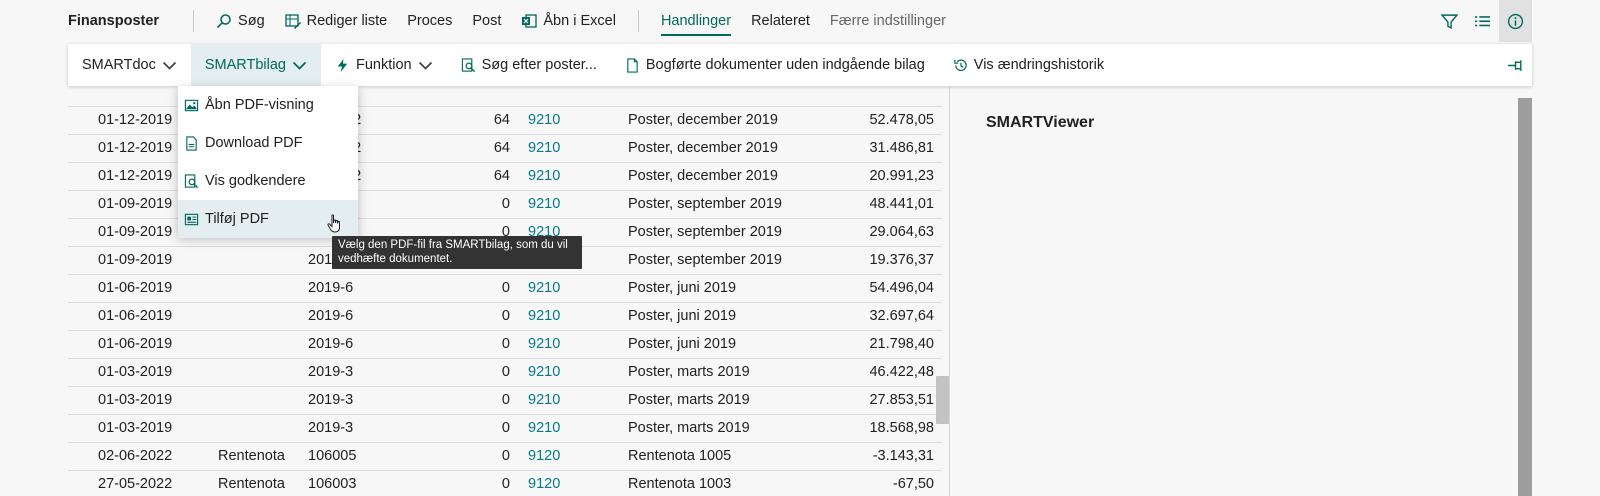 This screenshot has width=1600, height=496. I want to click on description-cell: Poster, december 2019, so click(725, 148).